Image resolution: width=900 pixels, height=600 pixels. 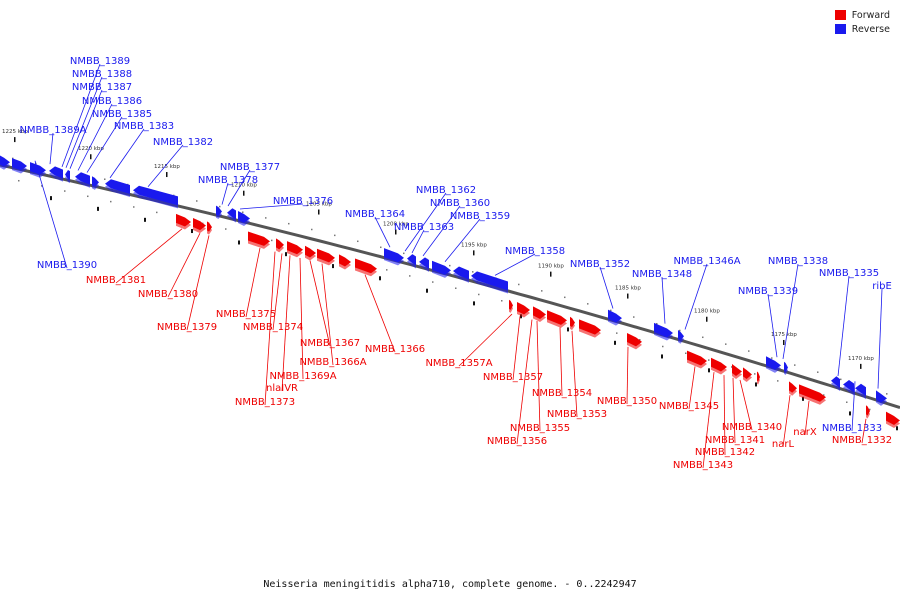 What do you see at coordinates (265, 402) in the screenshot?
I see `forward-gene-label: NMBB_1373` at bounding box center [265, 402].